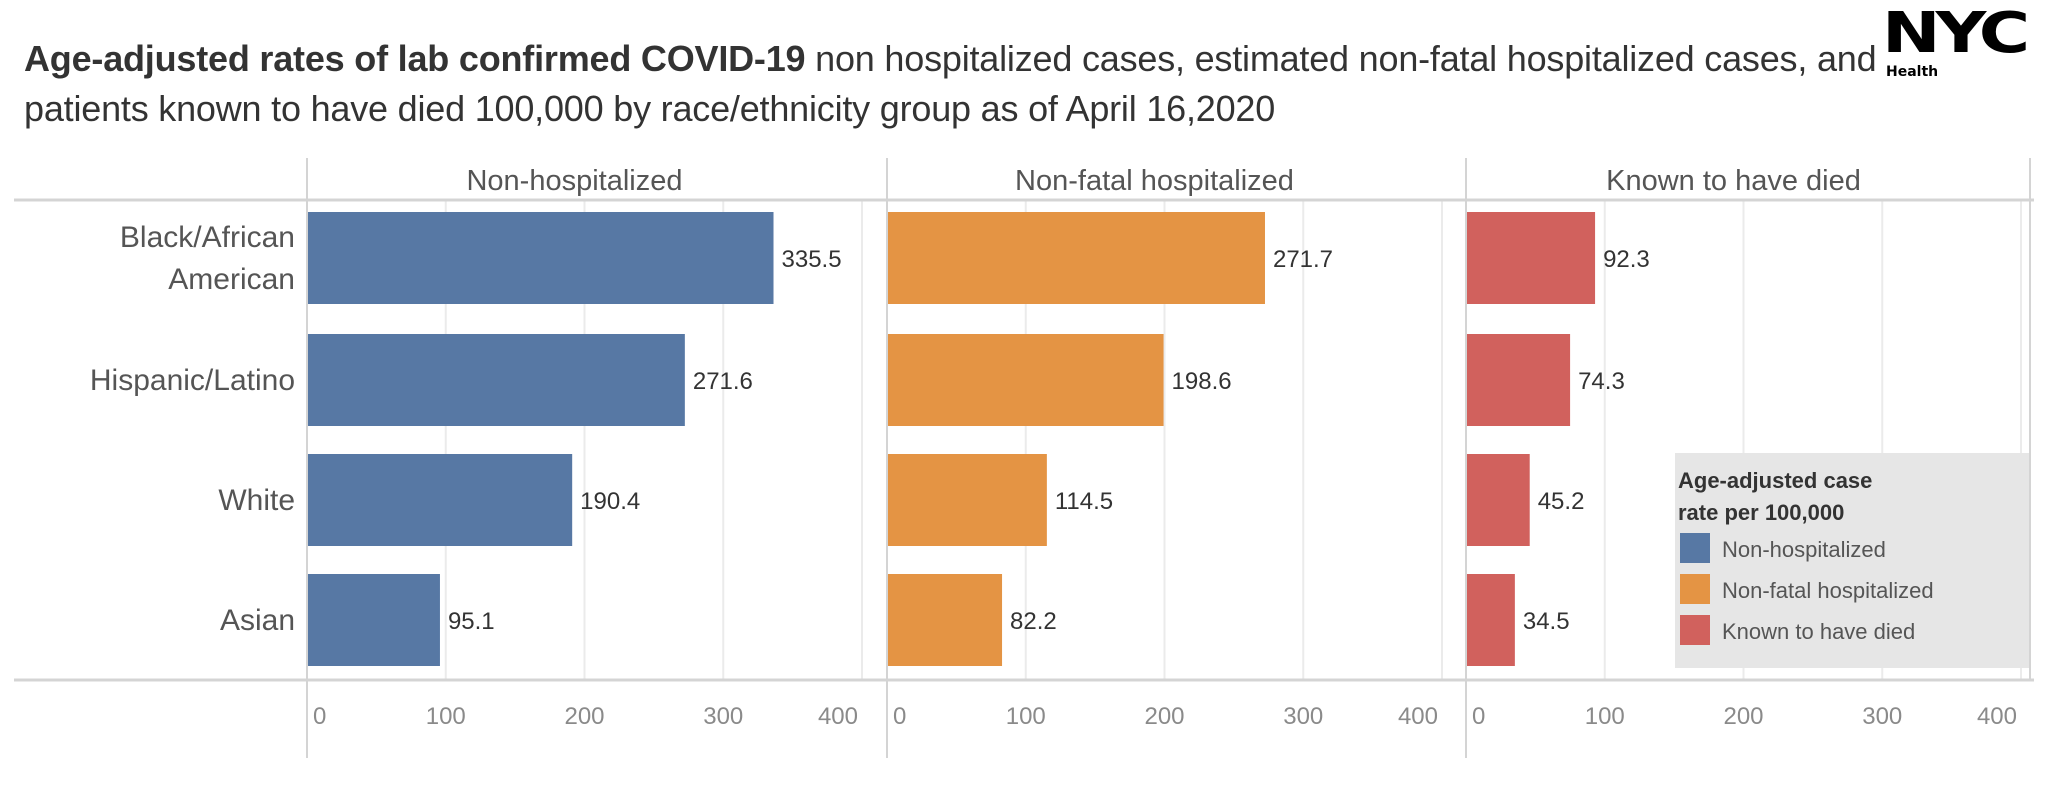 The height and width of the screenshot is (811, 2048). Describe the element at coordinates (1912, 72) in the screenshot. I see `logo-health-text: Health` at that location.